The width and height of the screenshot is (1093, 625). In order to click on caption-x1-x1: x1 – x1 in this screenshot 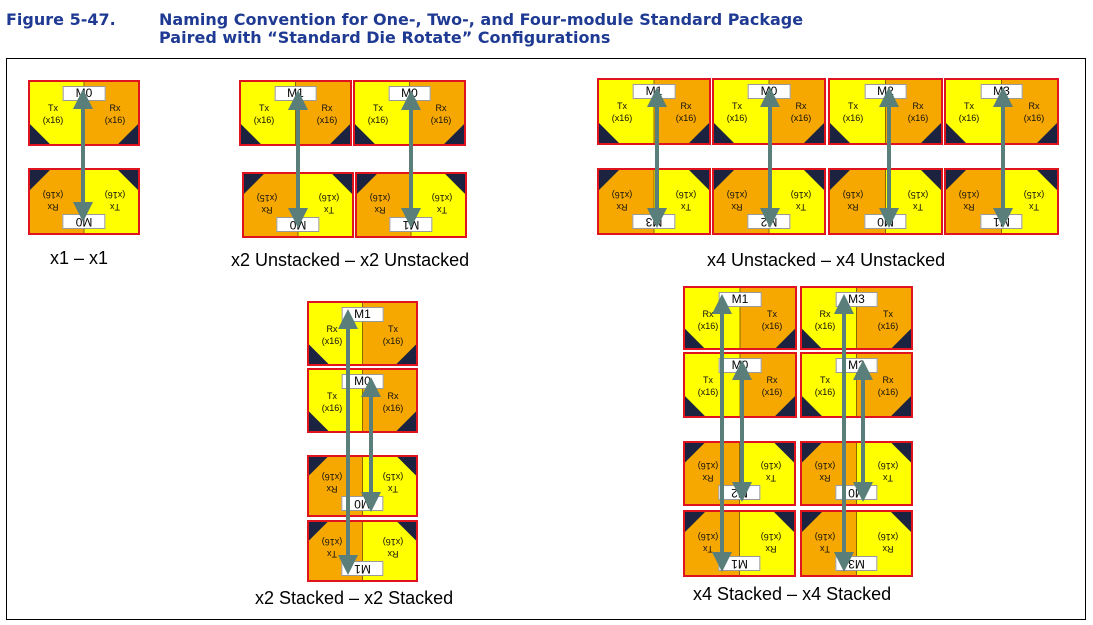, I will do `click(79, 258)`.